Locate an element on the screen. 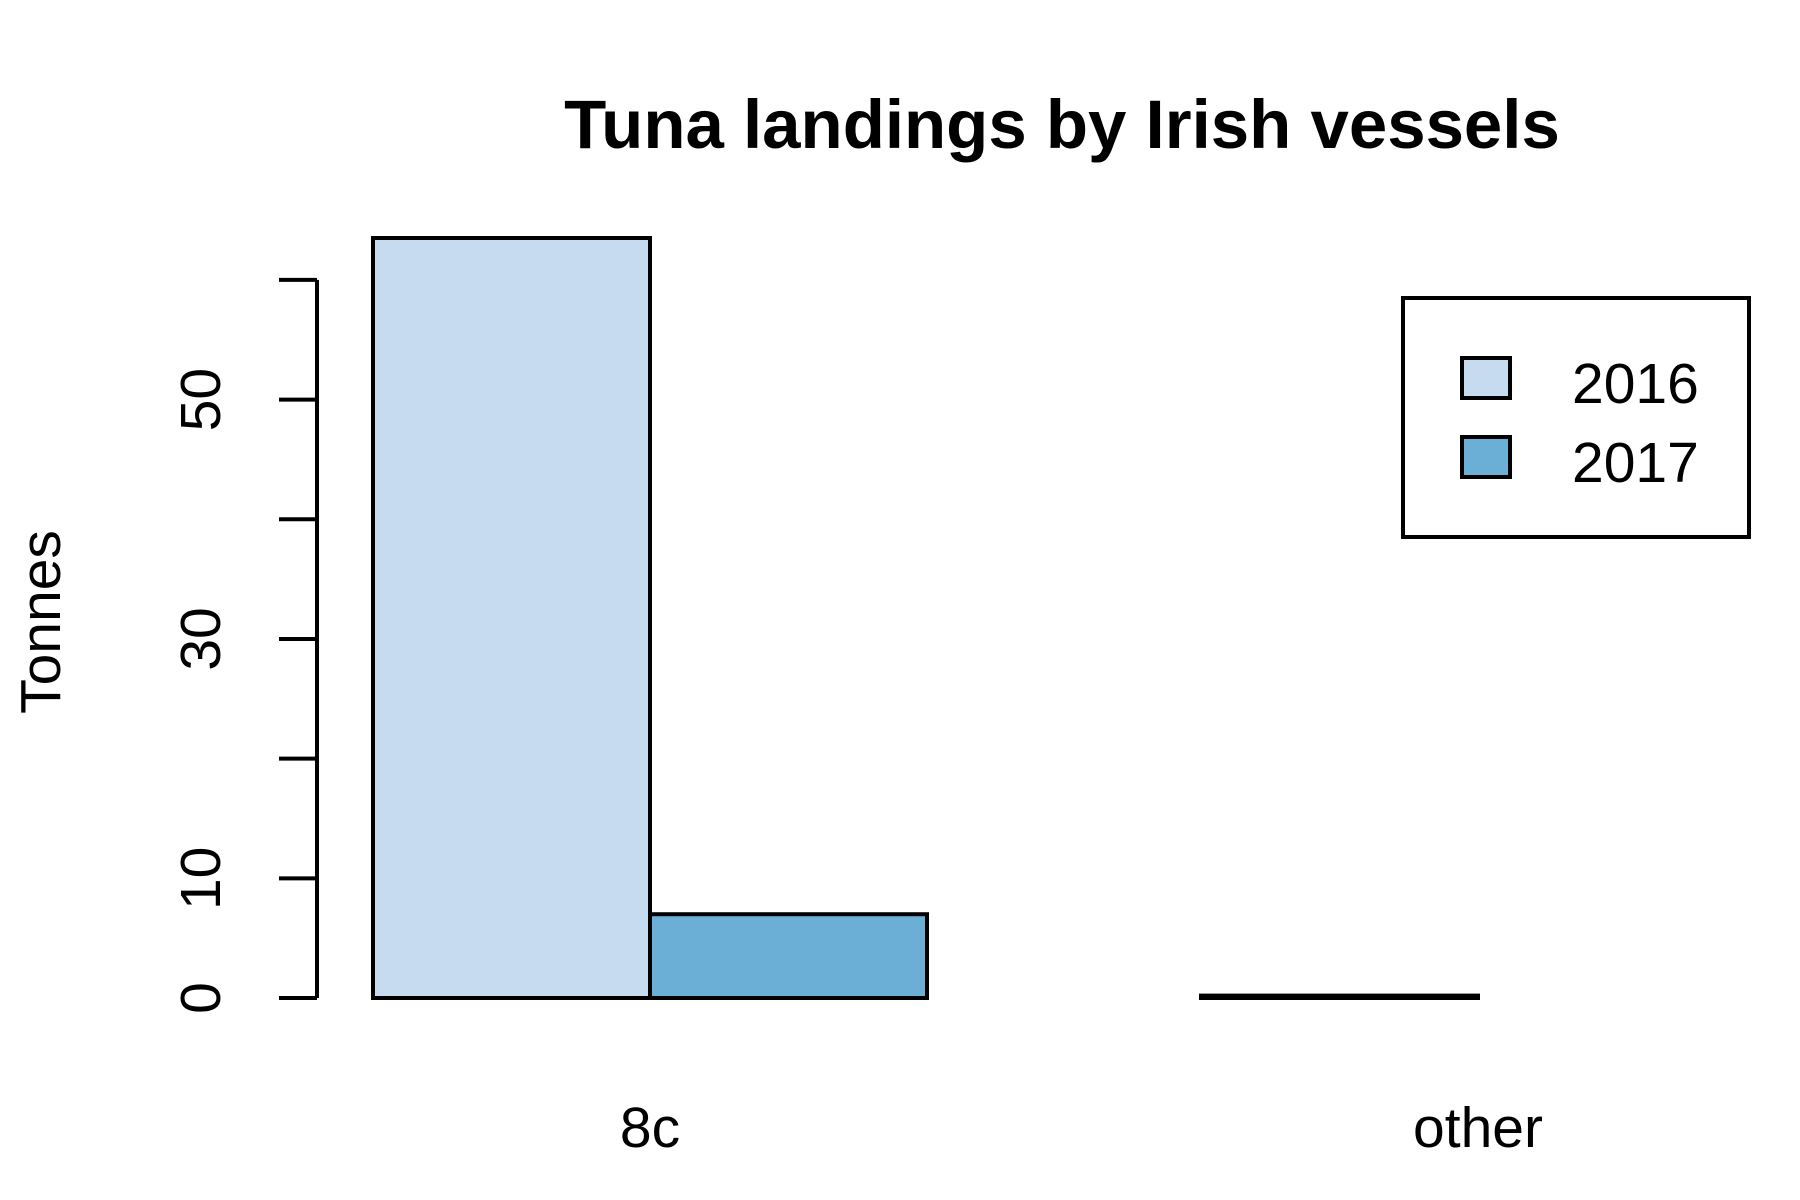 The image size is (1800, 1200). y-axis: 0 10 30 50 is located at coordinates (244, 645).